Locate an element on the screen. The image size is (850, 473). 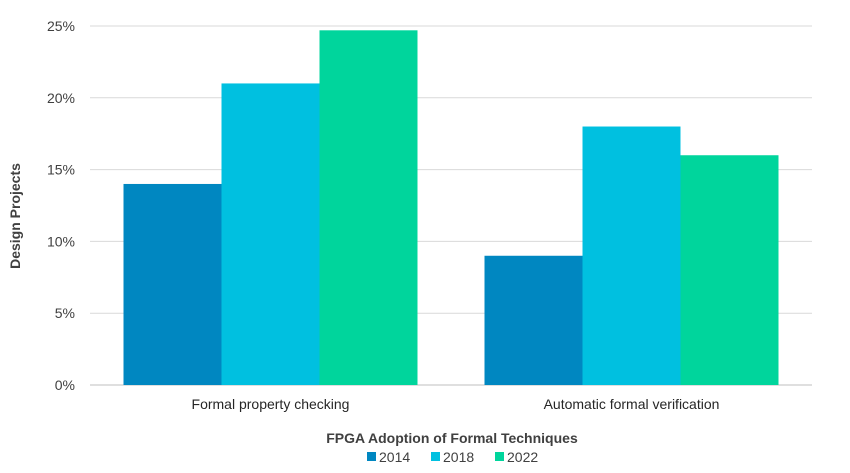
y-tick-label: 15% is located at coordinates (61, 170).